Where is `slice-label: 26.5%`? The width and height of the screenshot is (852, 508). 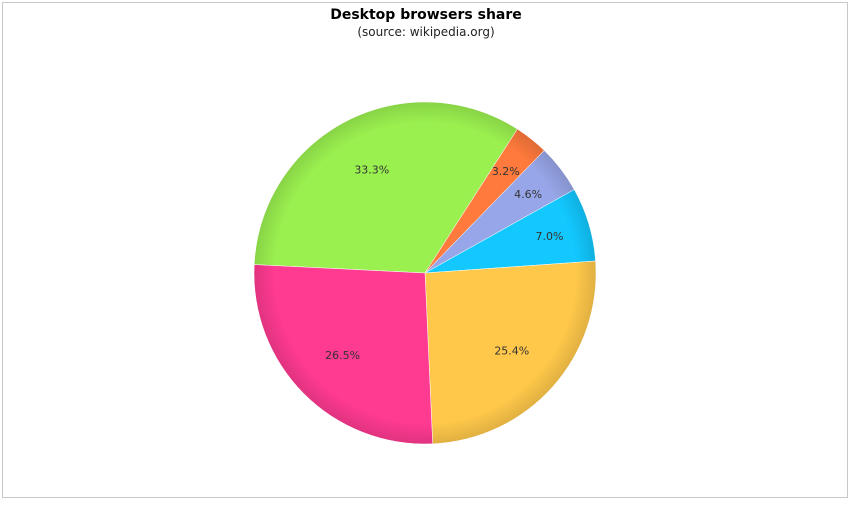
slice-label: 26.5% is located at coordinates (342, 355).